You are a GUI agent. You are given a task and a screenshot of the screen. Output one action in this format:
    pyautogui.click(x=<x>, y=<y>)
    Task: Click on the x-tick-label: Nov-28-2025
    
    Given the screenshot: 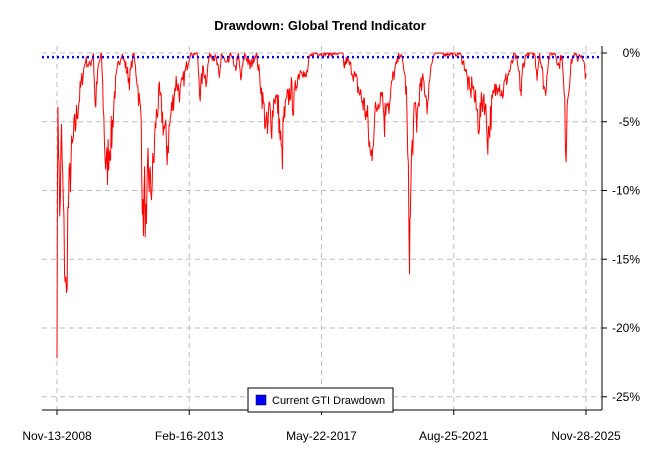 What is the action you would take?
    pyautogui.click(x=586, y=436)
    